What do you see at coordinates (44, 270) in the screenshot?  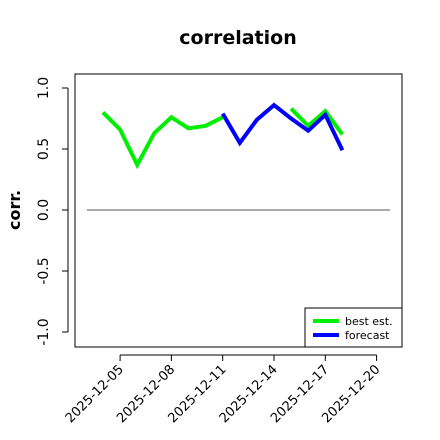 I see `y-tick-label: -0.5` at bounding box center [44, 270].